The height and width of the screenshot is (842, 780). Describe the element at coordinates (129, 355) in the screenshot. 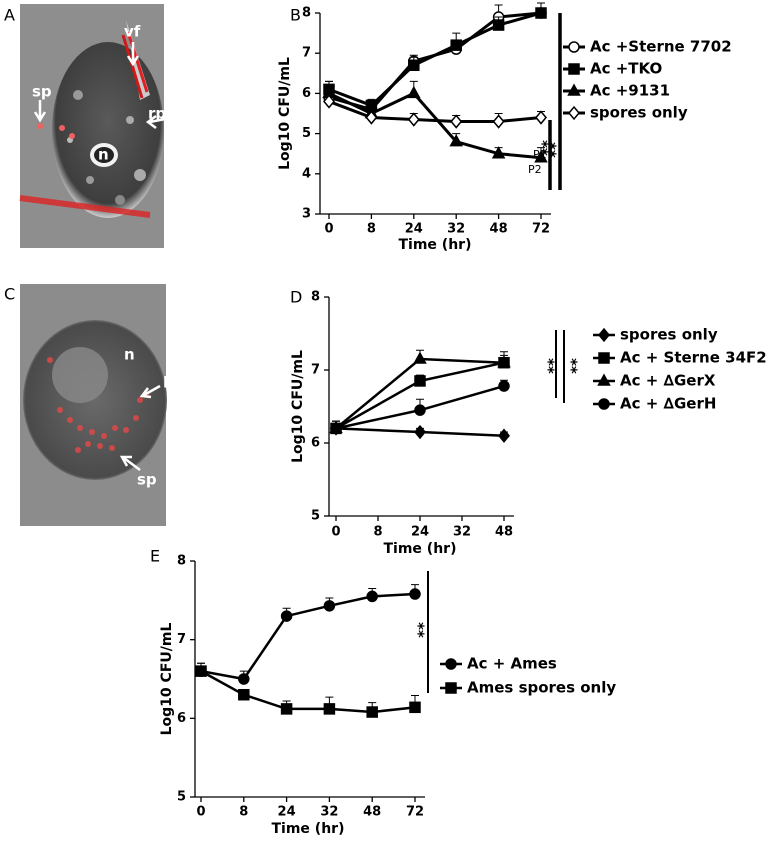

I see `image-label: n` at that location.